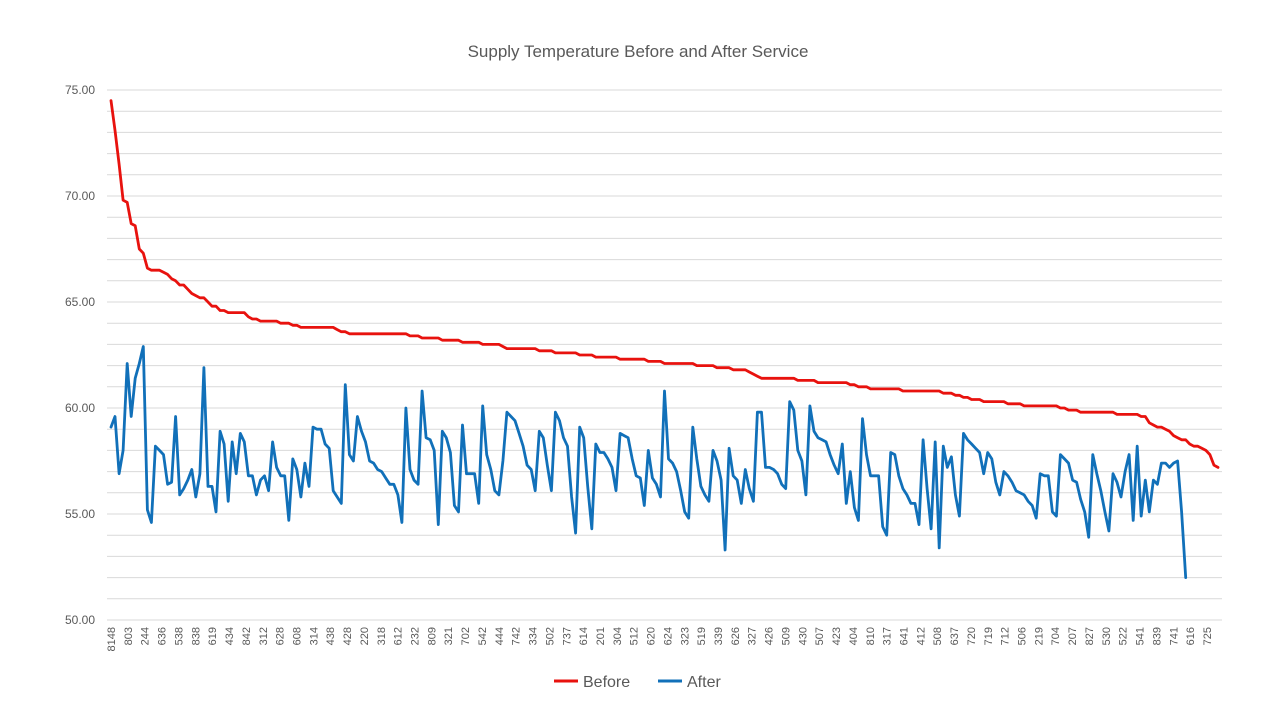  Describe the element at coordinates (820, 636) in the screenshot. I see `x-tick-label: 507` at that location.